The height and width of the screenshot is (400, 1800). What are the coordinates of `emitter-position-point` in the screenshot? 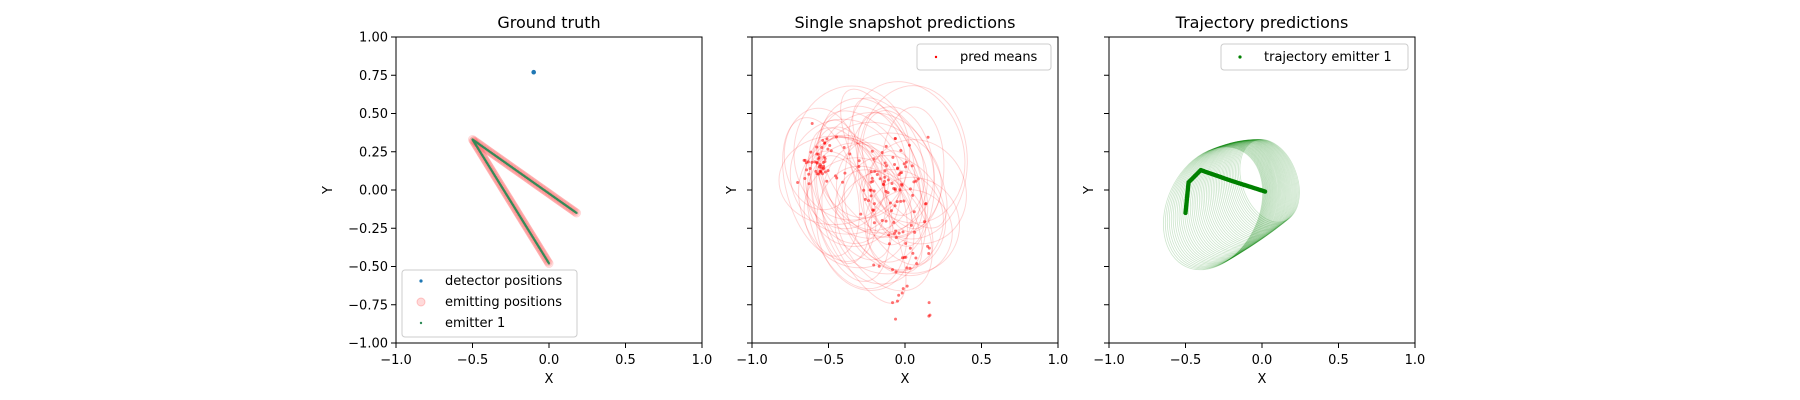 It's located at (576, 213).